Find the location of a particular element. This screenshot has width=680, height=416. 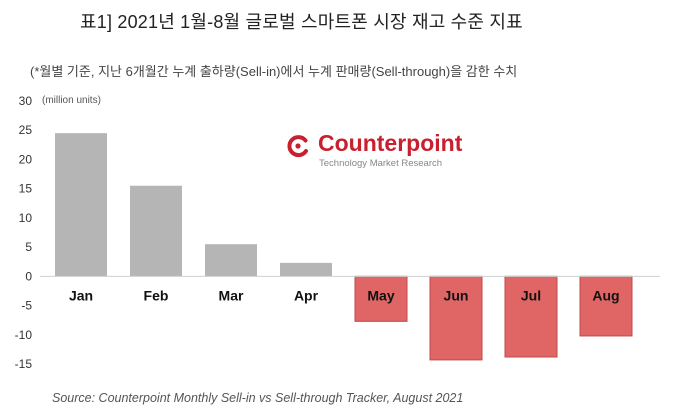

x-tick-label: Aug is located at coordinates (605, 295).